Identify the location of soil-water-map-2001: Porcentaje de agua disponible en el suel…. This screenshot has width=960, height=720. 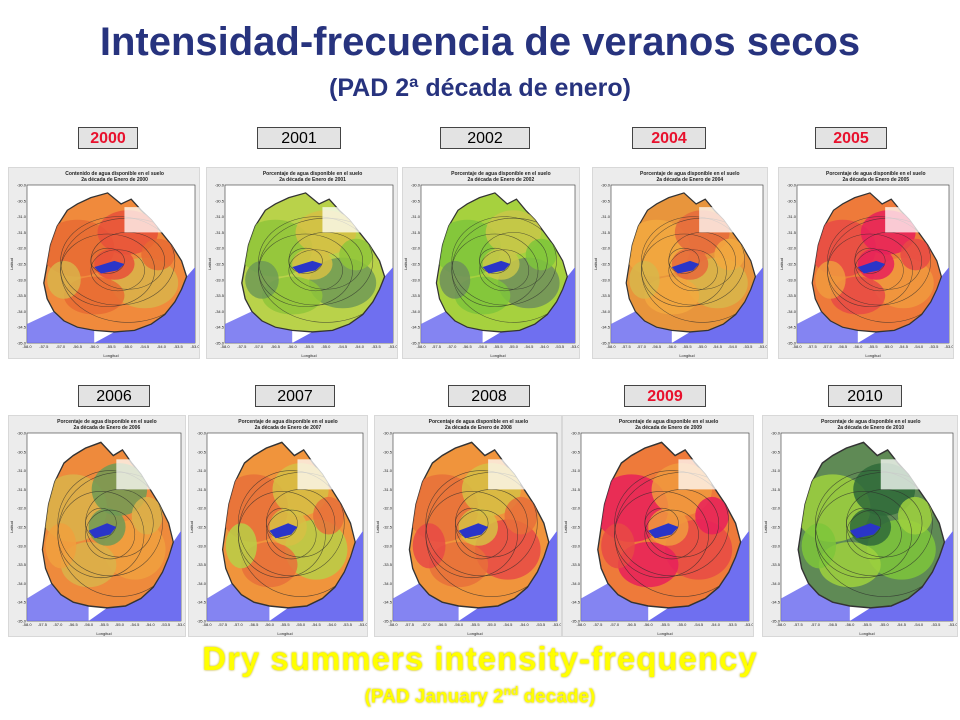
(302, 263).